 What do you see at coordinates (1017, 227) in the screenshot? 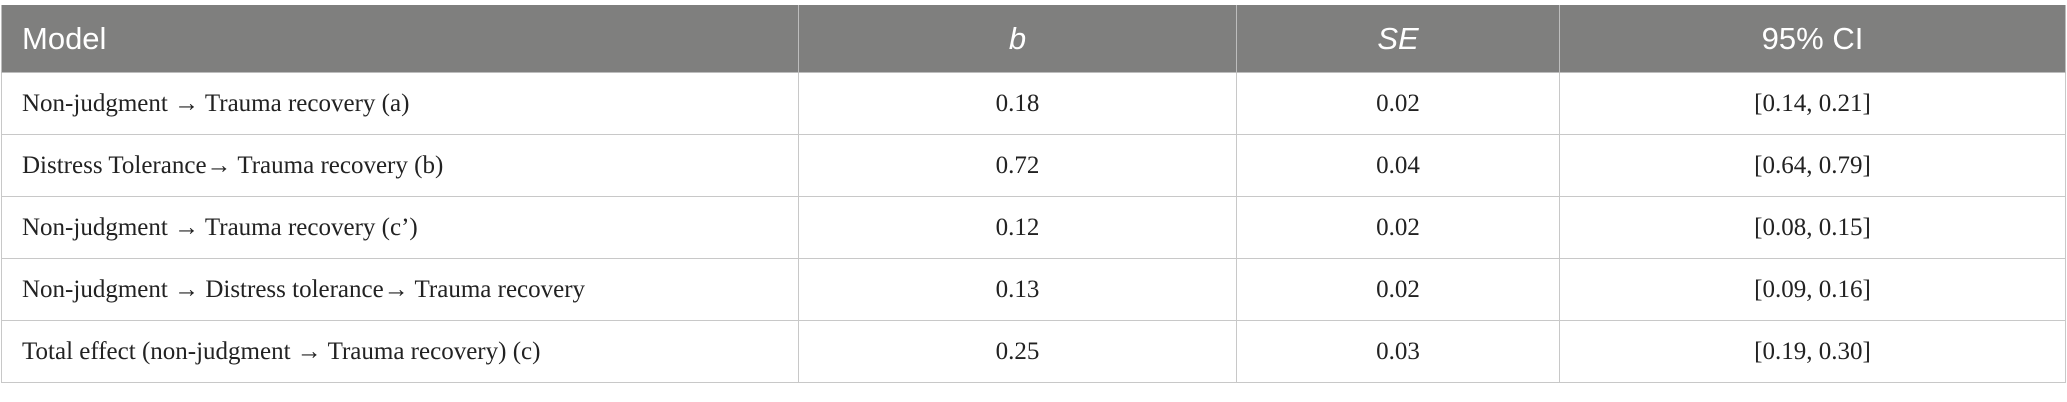
I see `table-cell: 0.12` at bounding box center [1017, 227].